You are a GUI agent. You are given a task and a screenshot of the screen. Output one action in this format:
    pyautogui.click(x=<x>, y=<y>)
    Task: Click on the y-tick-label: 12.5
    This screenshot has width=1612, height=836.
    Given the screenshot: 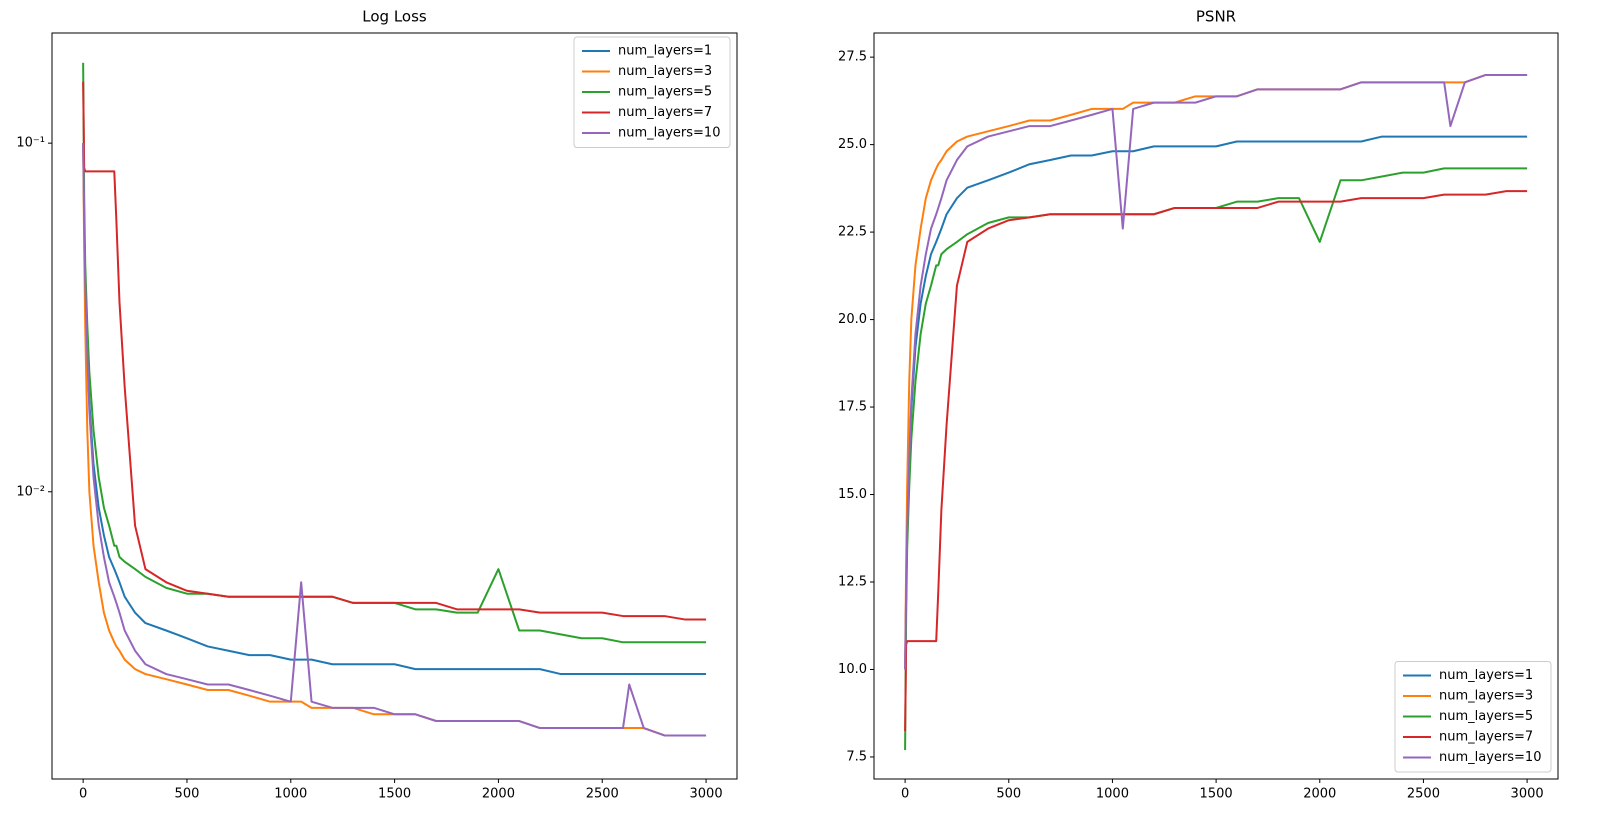 What is the action you would take?
    pyautogui.click(x=852, y=582)
    